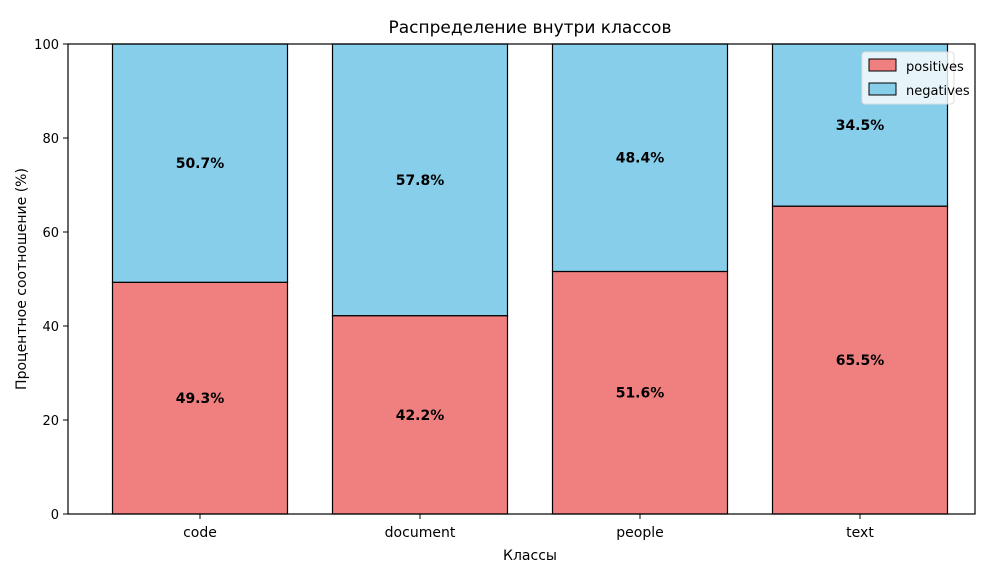 This screenshot has width=1003, height=586. What do you see at coordinates (860, 126) in the screenshot?
I see `data-label-negatives-text: 34.5%` at bounding box center [860, 126].